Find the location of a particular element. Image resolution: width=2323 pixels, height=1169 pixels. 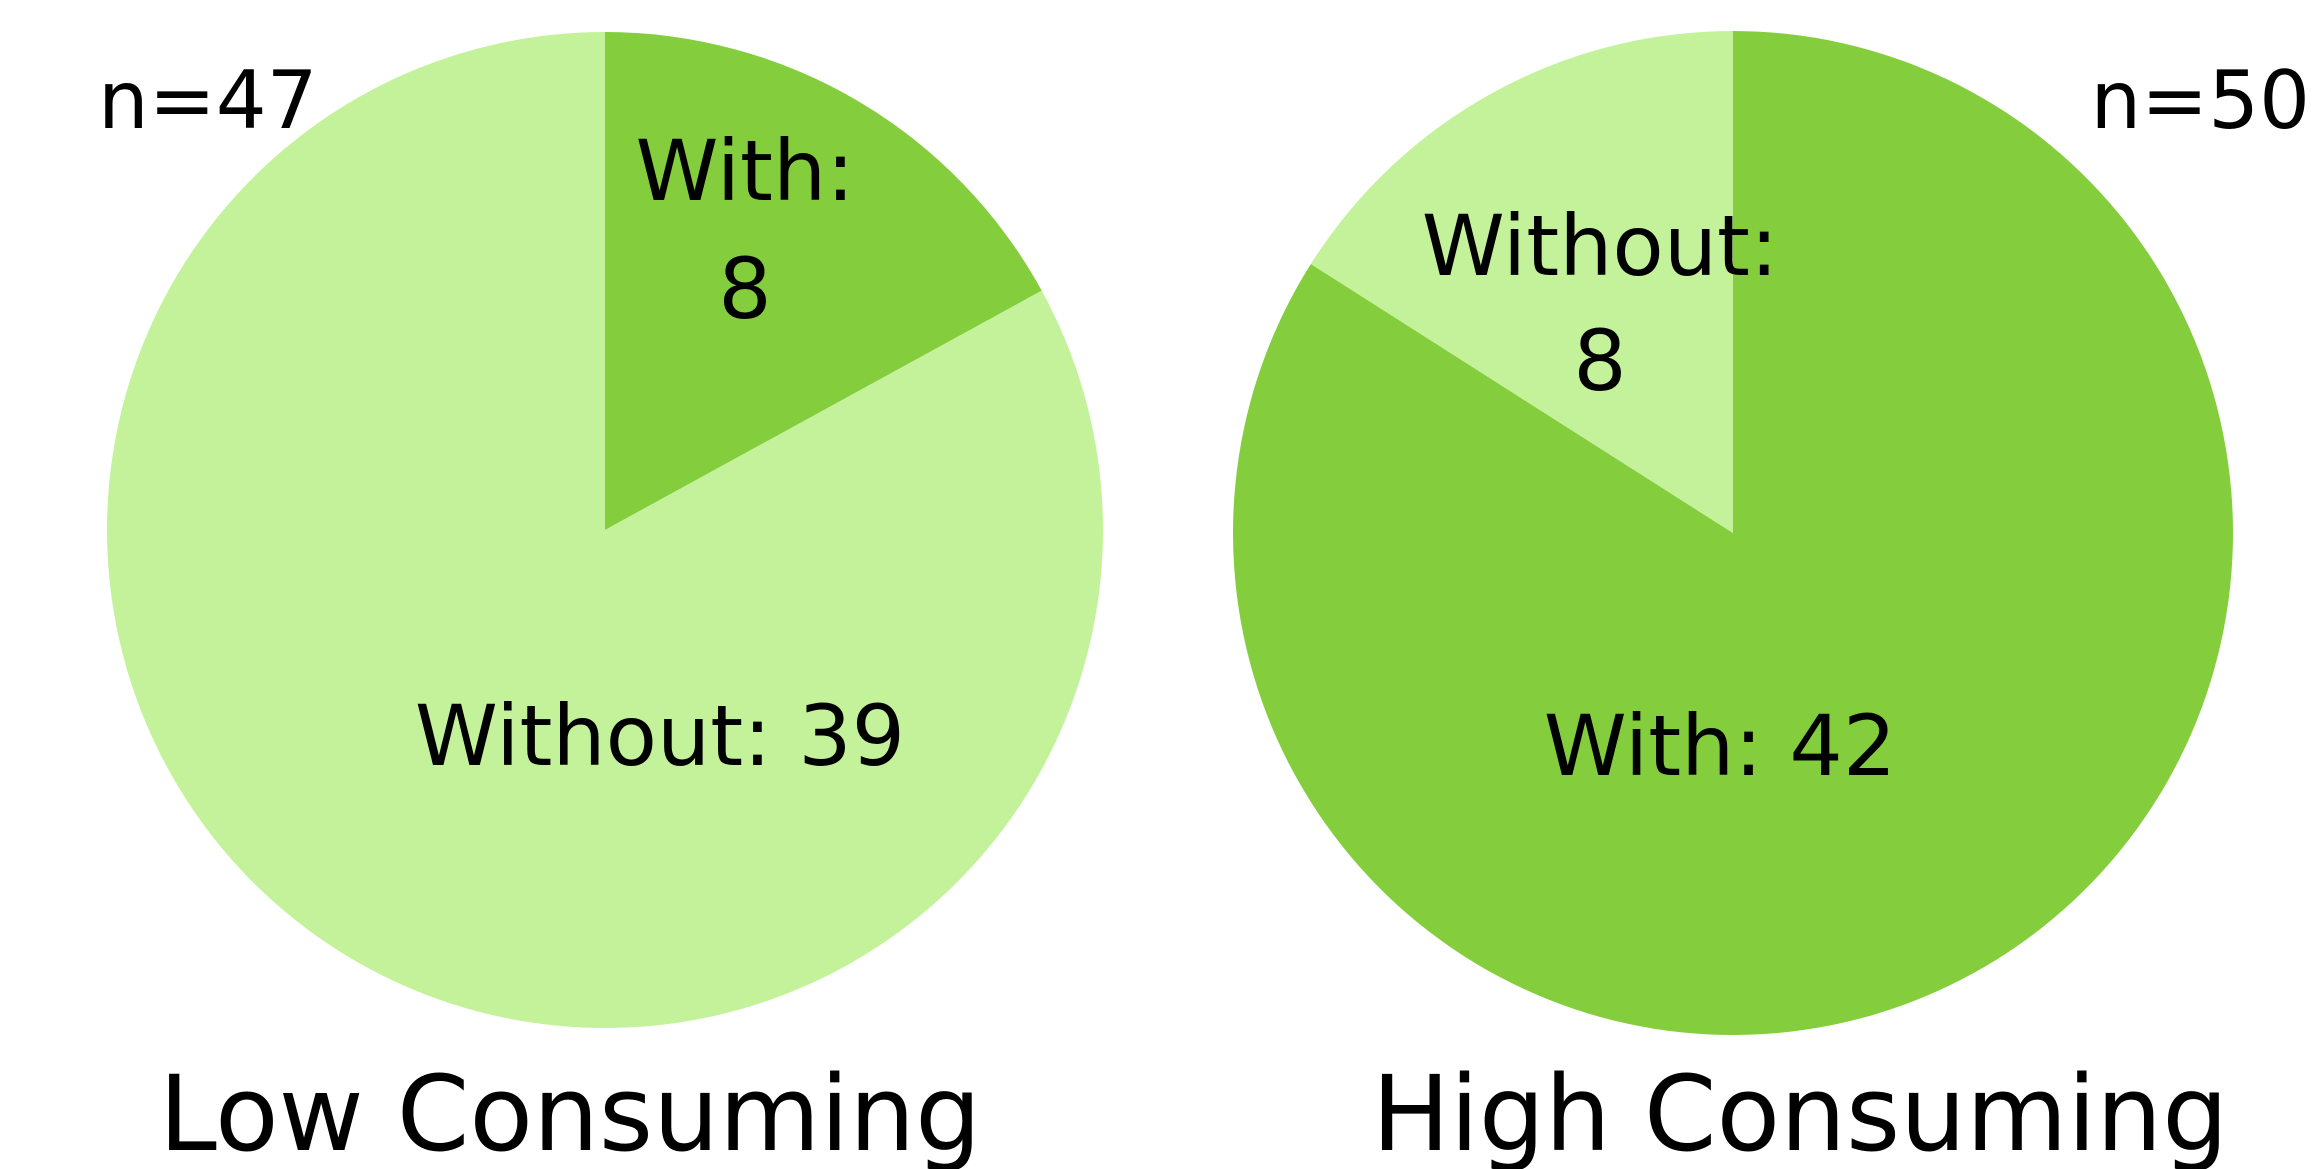

chart-title-low: Low Consuming is located at coordinates (570, 1111).